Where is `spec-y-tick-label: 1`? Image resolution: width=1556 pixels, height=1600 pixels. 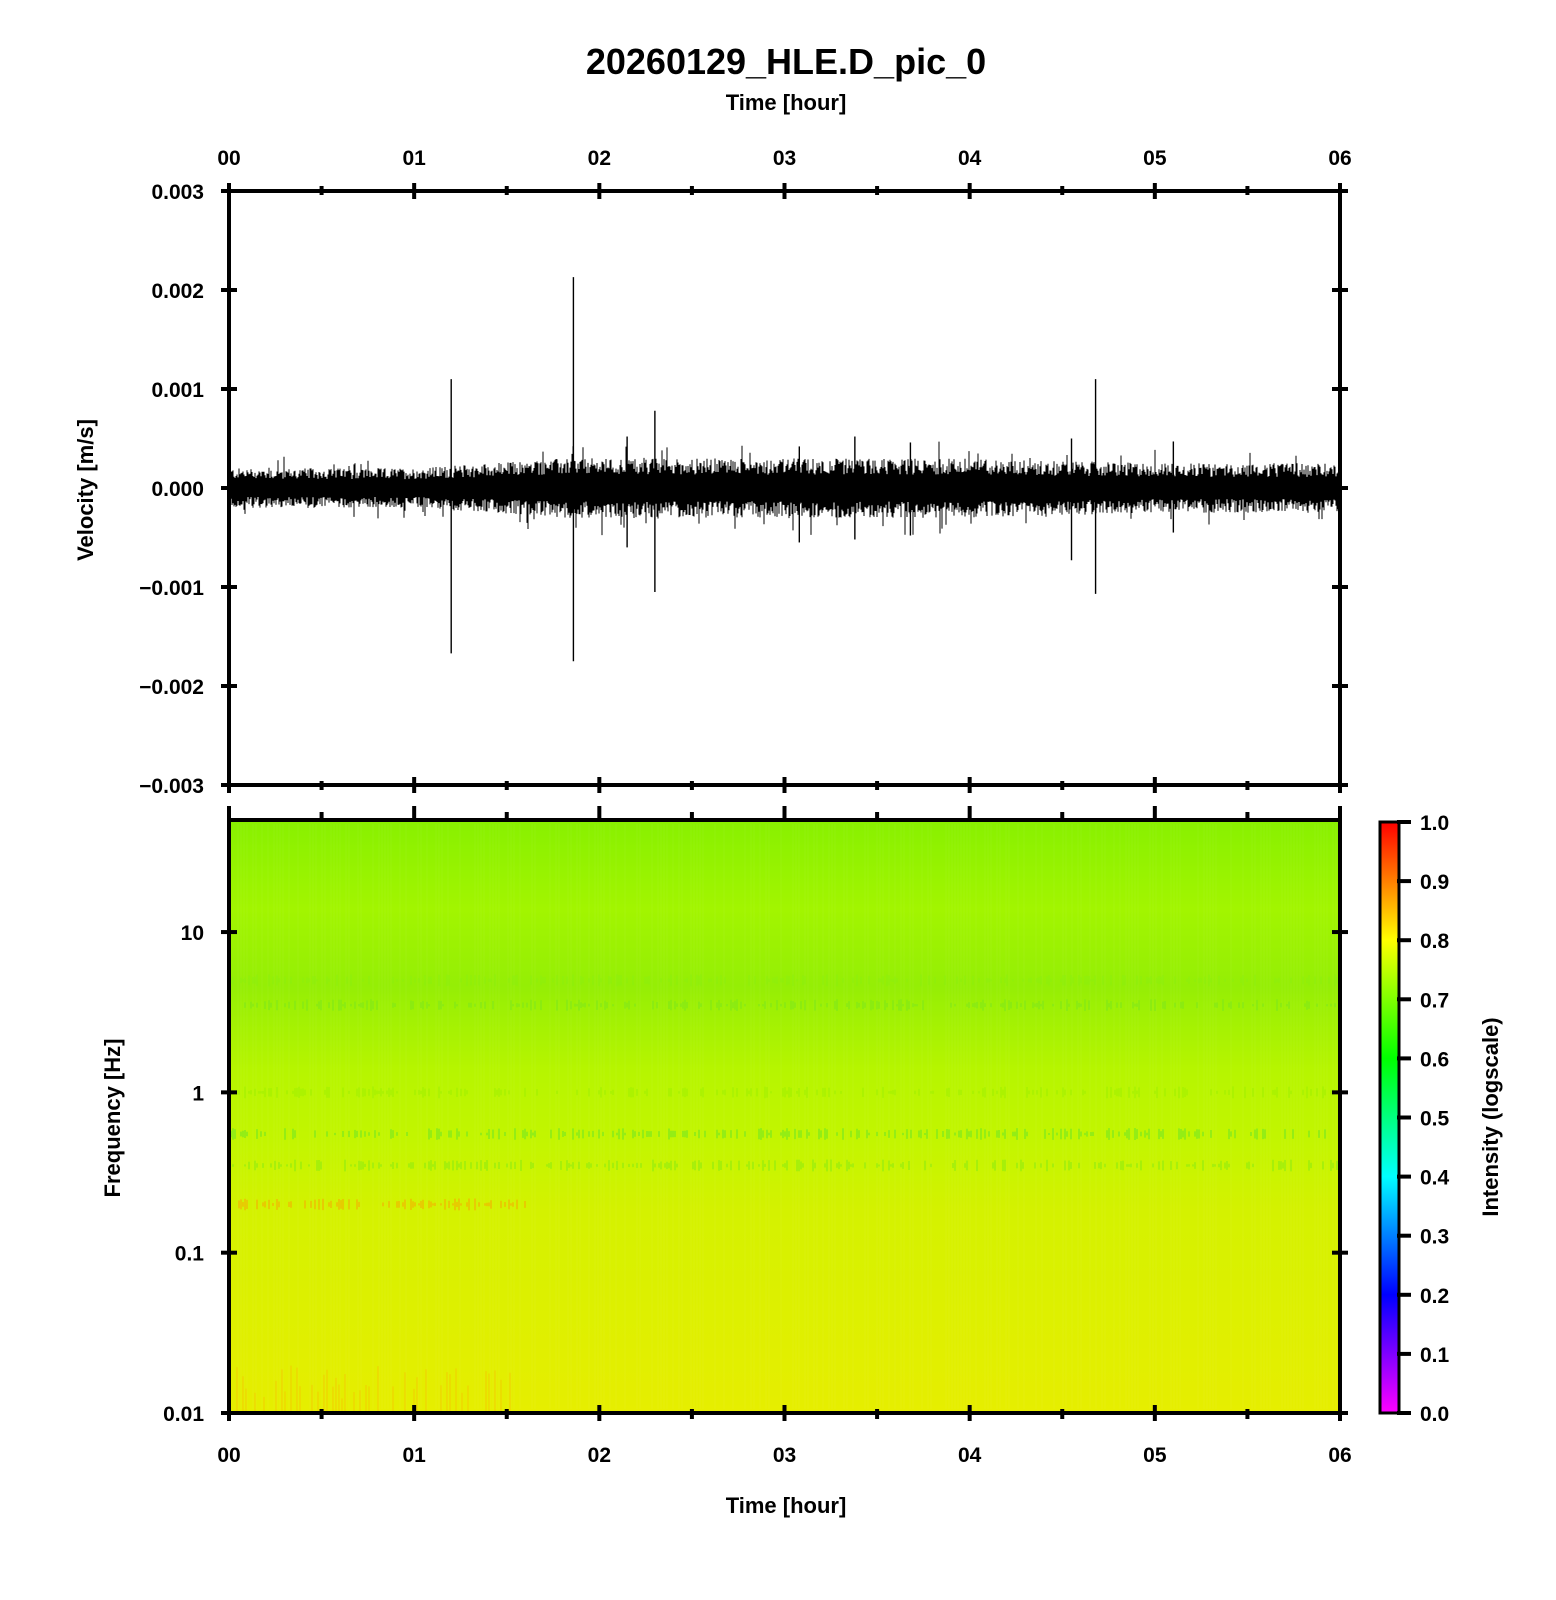 spec-y-tick-label: 1 is located at coordinates (198, 1093).